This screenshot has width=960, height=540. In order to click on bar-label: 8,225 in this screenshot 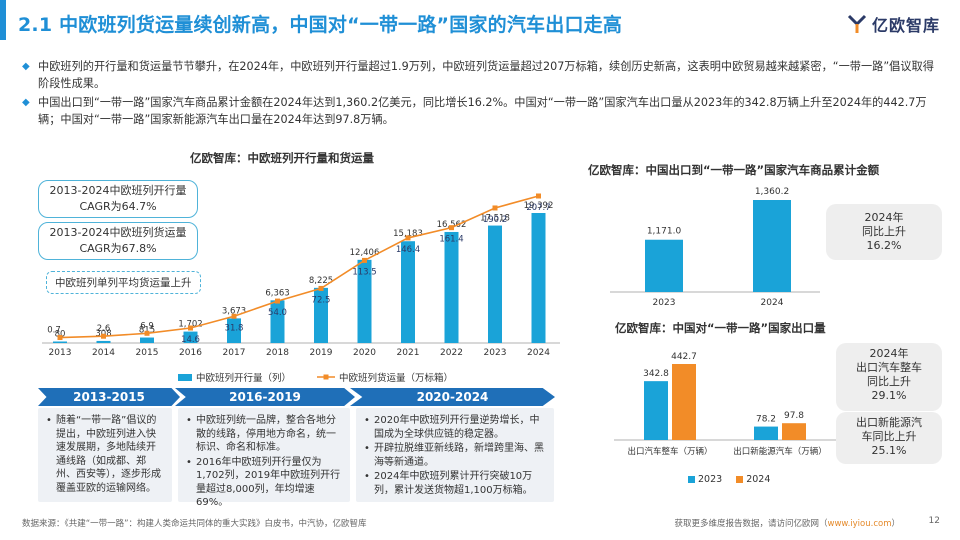, I will do `click(321, 281)`.